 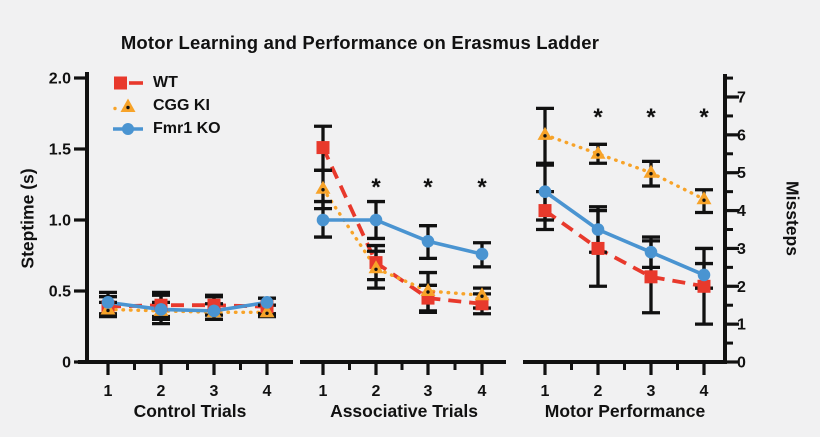 What do you see at coordinates (60, 221) in the screenshot?
I see `y-axis-left-tick-label: 1.0` at bounding box center [60, 221].